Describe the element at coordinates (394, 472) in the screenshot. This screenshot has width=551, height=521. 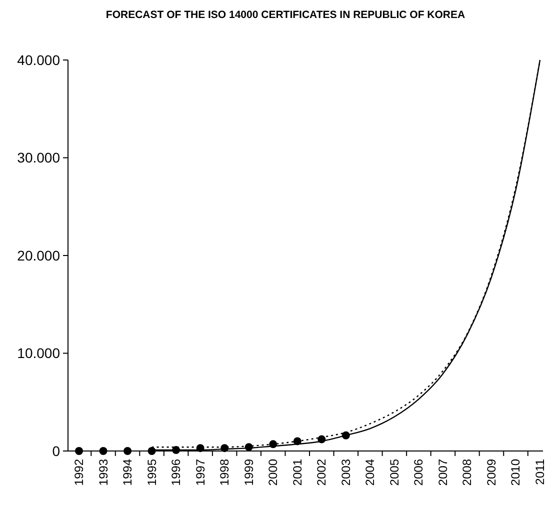
I see `x-tick-label: 2005` at that location.